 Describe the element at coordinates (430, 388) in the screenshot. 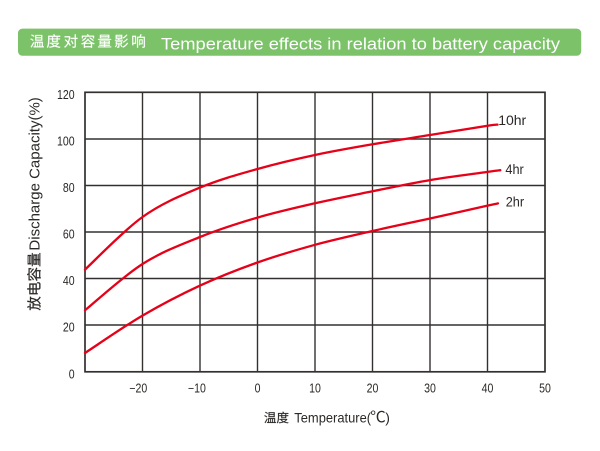

I see `svg-text: 30` at that location.